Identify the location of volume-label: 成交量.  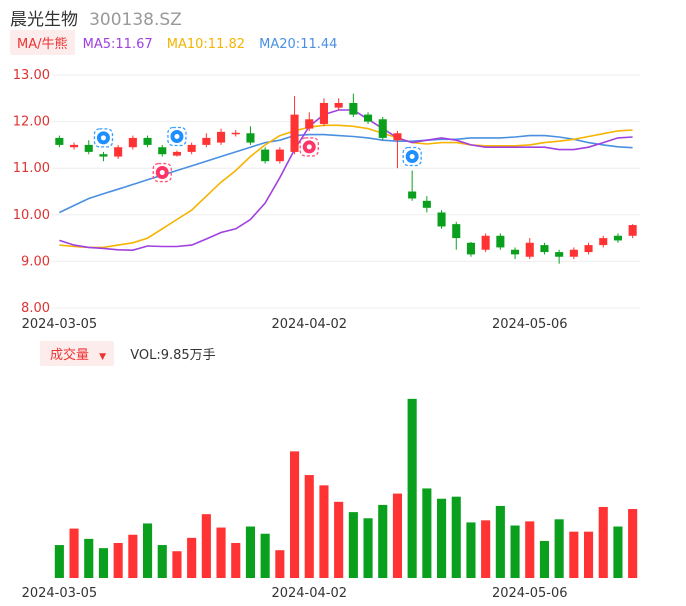
(70, 355).